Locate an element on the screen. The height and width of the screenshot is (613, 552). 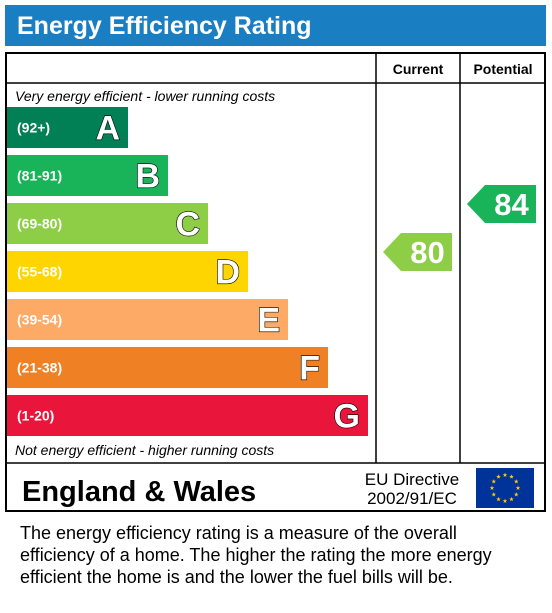
current-rating-arrow is located at coordinates (417, 252).